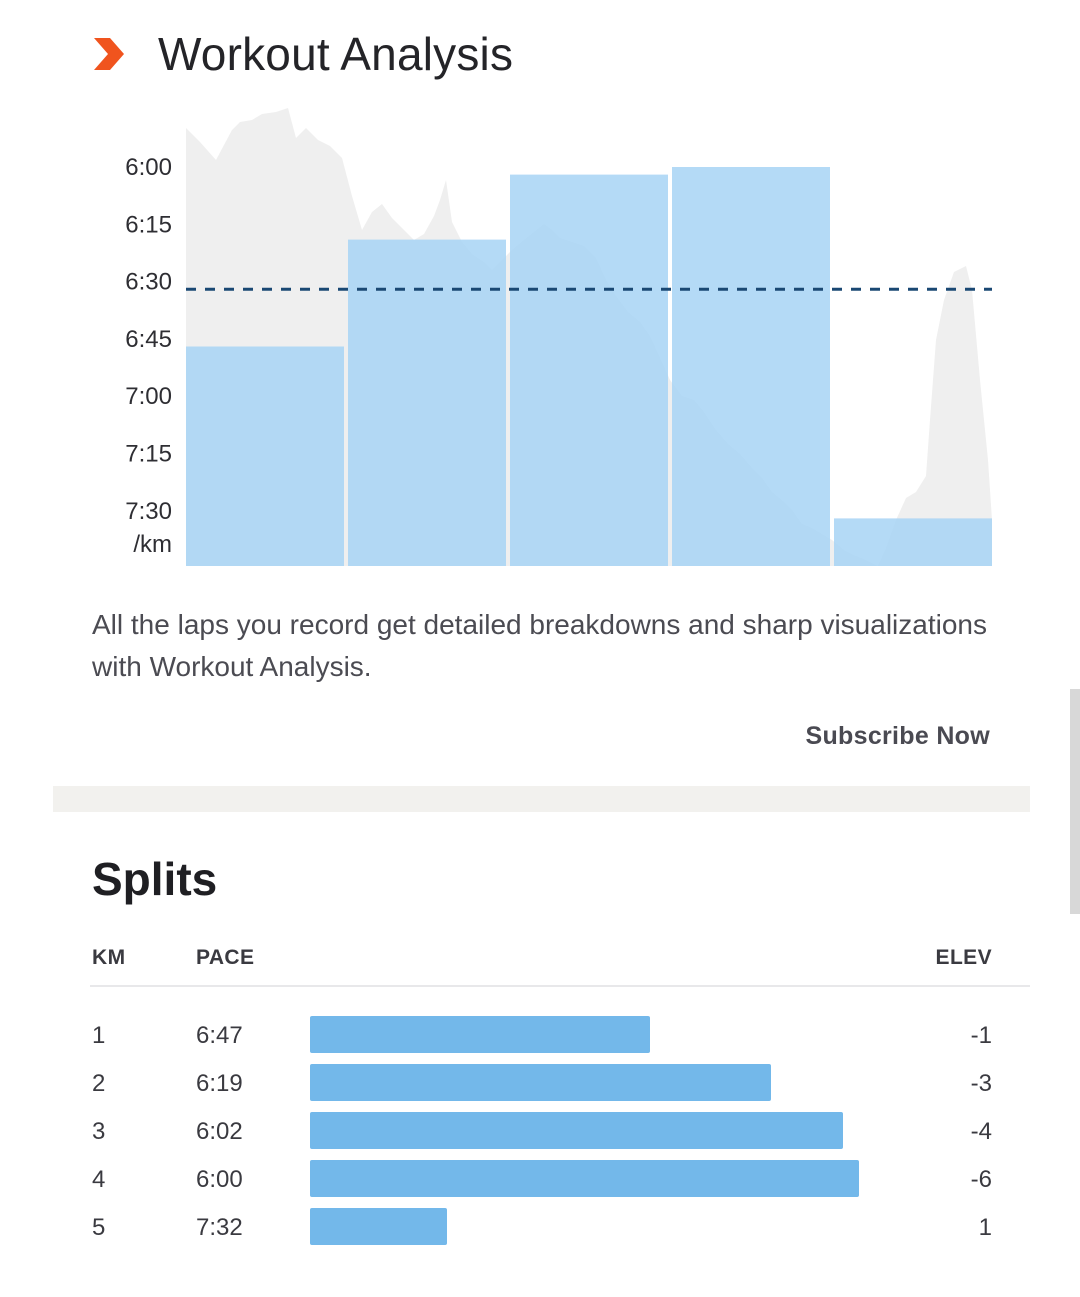 The height and width of the screenshot is (1297, 1080). What do you see at coordinates (148, 282) in the screenshot?
I see `y-tick-label: 6:30` at bounding box center [148, 282].